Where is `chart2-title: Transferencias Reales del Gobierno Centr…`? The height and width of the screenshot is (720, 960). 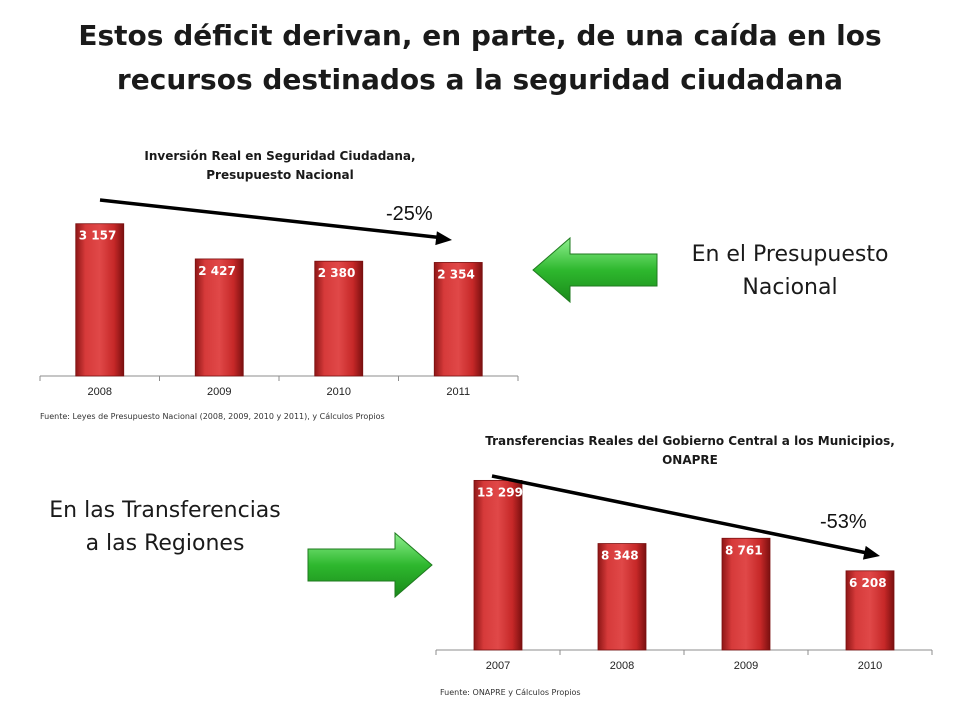 chart2-title: Transferencias Reales del Gobierno Centr… is located at coordinates (690, 451).